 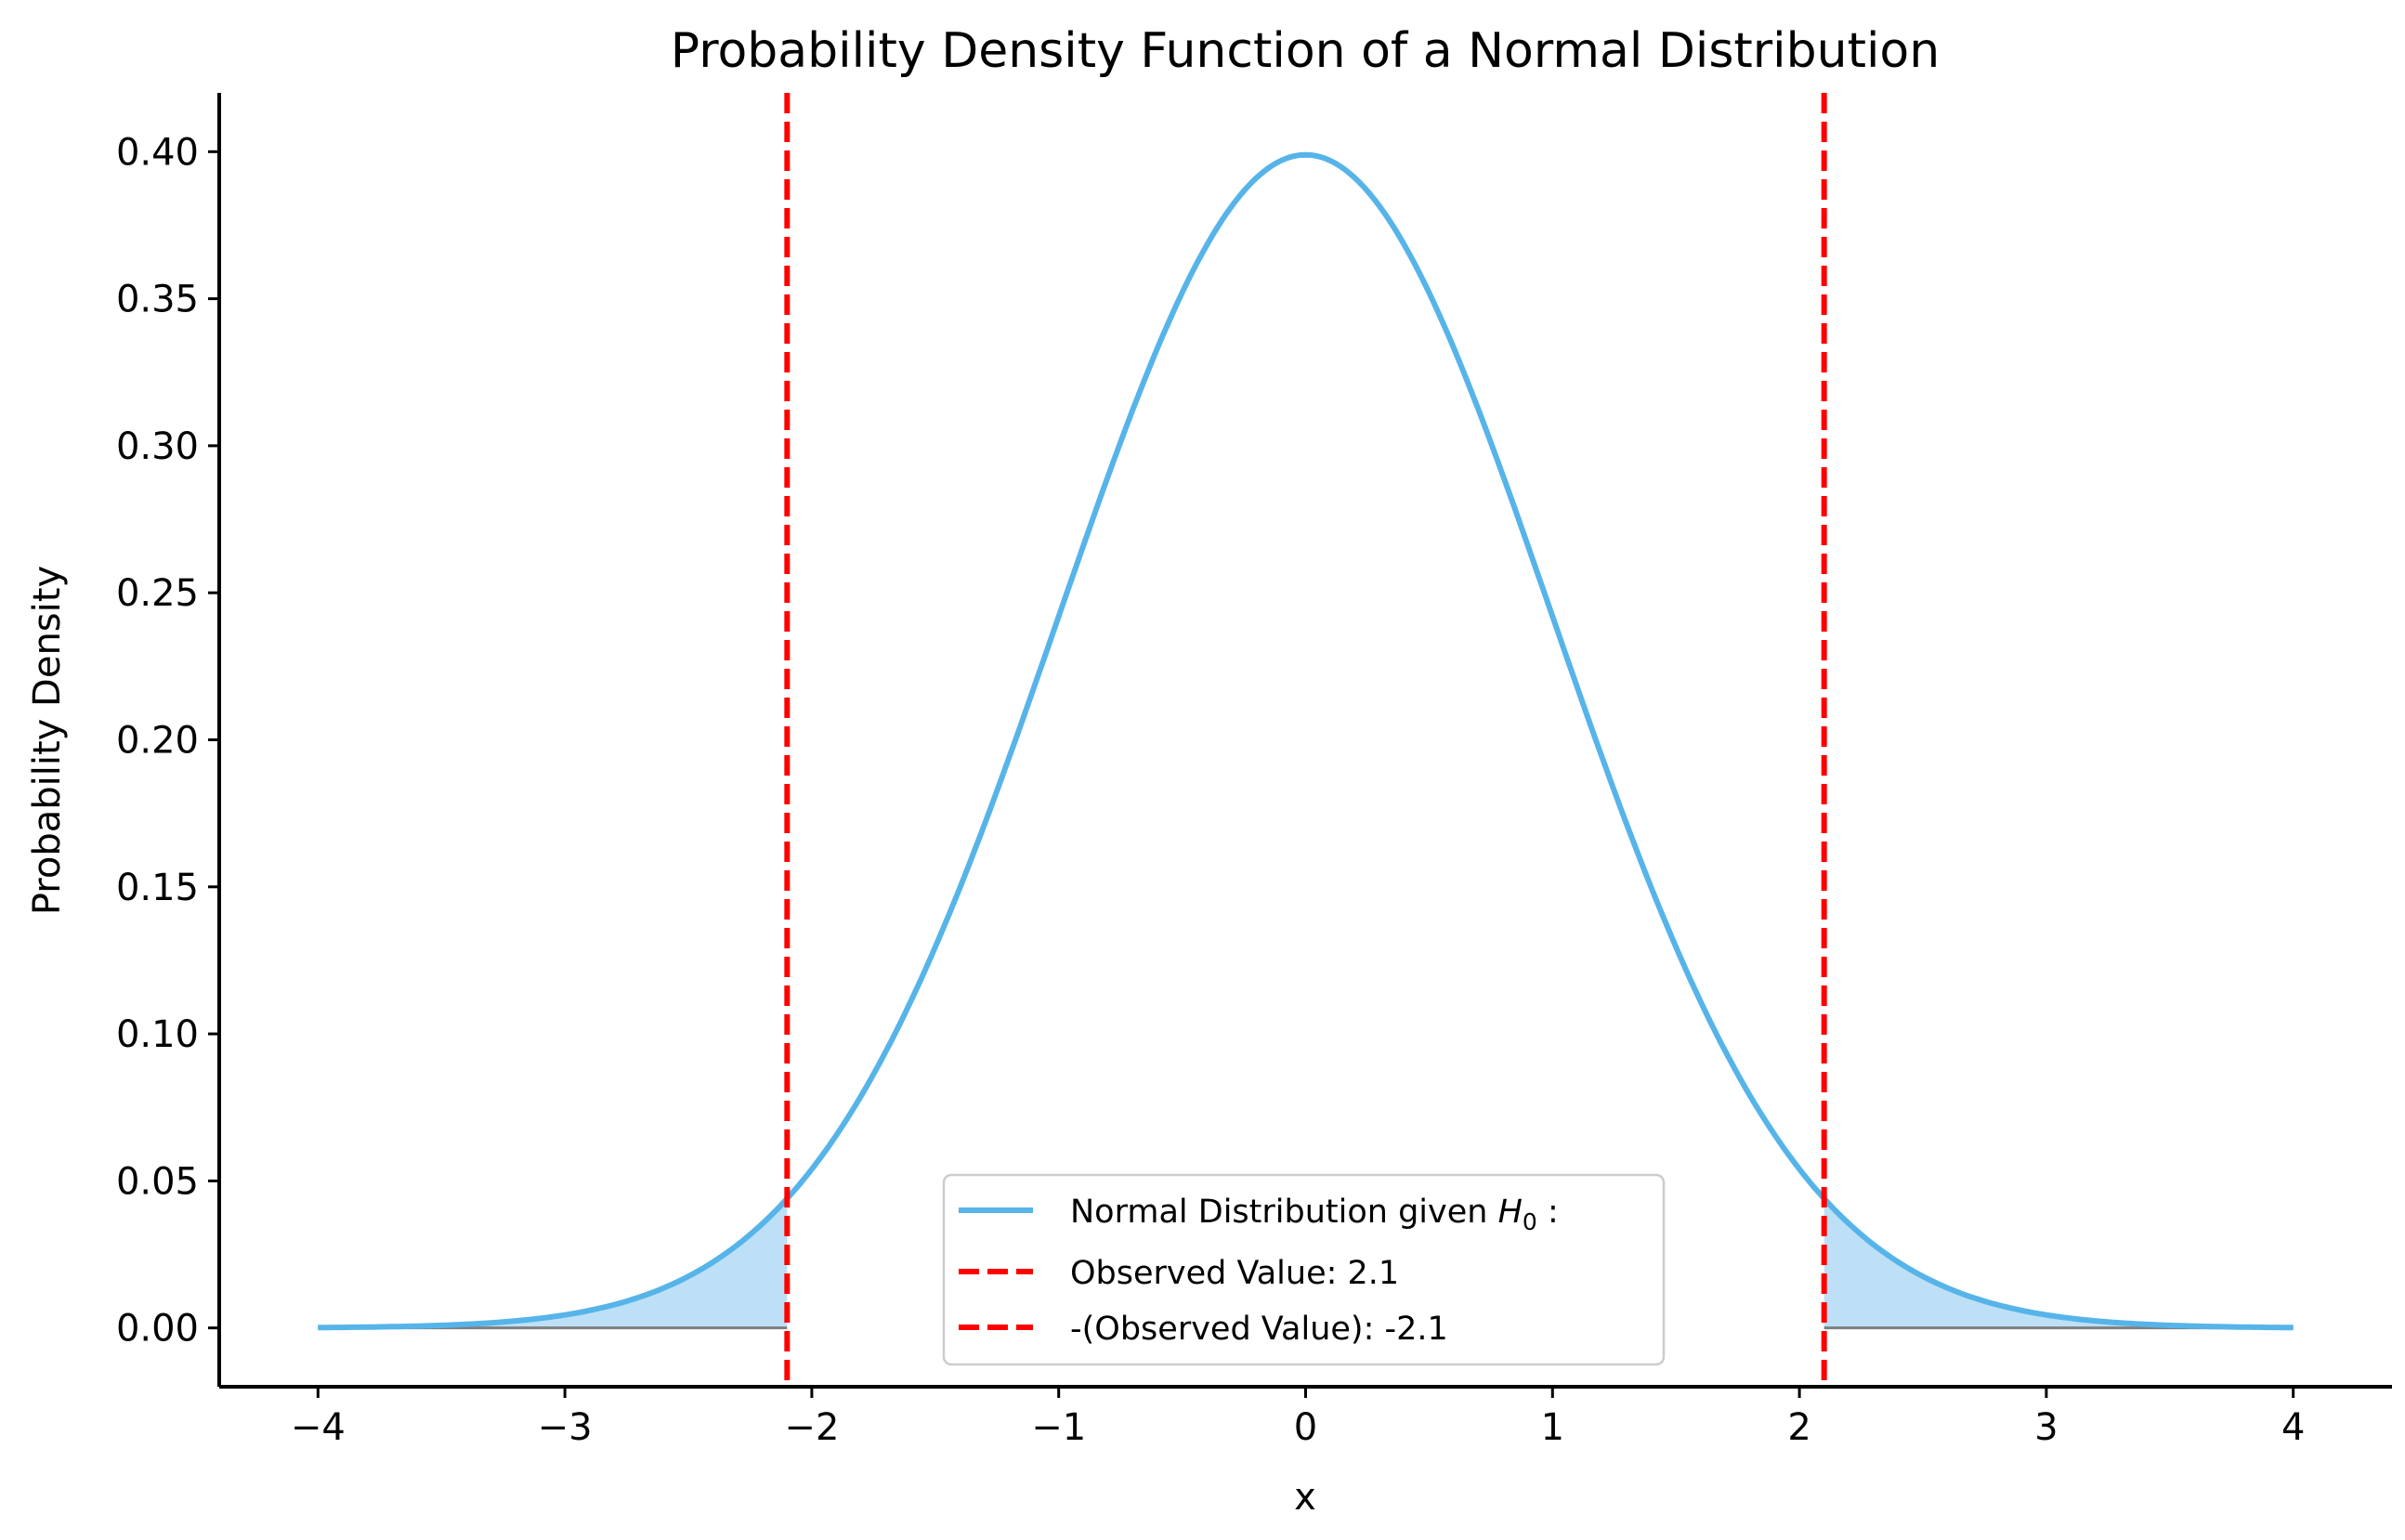 What do you see at coordinates (811, 1427) in the screenshot?
I see `x-tick-label: −2` at bounding box center [811, 1427].